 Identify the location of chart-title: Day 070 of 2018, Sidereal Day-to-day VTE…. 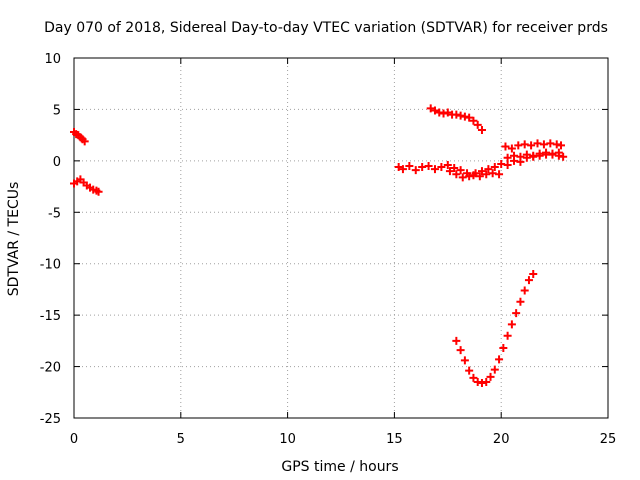
(326, 28).